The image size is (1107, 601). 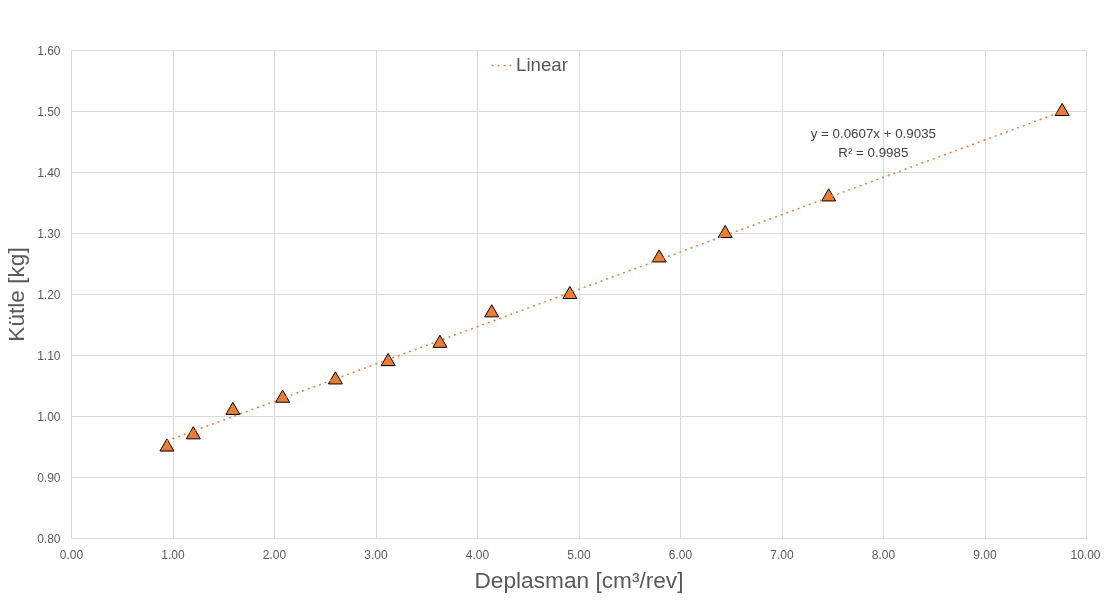 What do you see at coordinates (49, 234) in the screenshot?
I see `y-tick-label: 1.30` at bounding box center [49, 234].